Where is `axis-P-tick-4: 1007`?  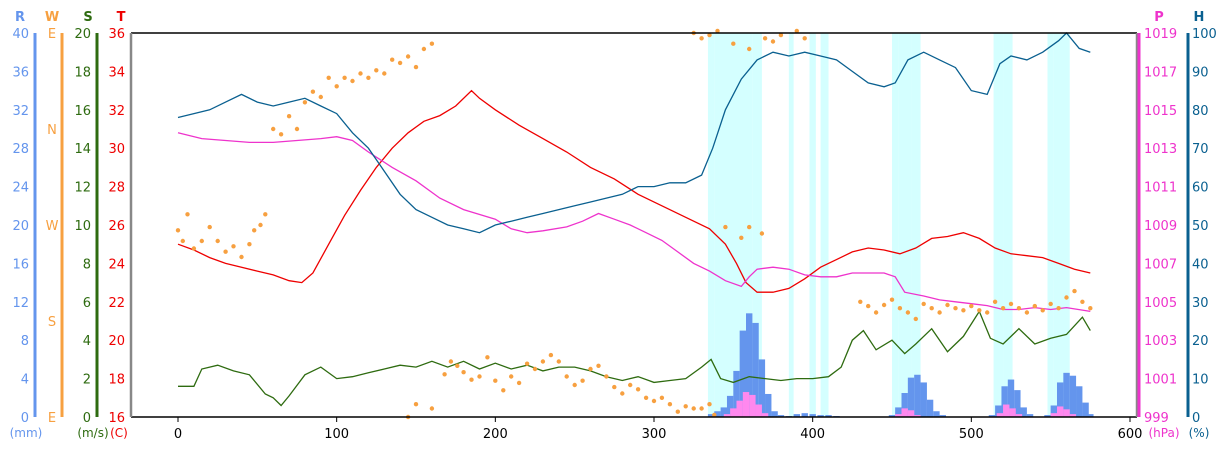 axis-P-tick-4: 1007 is located at coordinates (1160, 264).